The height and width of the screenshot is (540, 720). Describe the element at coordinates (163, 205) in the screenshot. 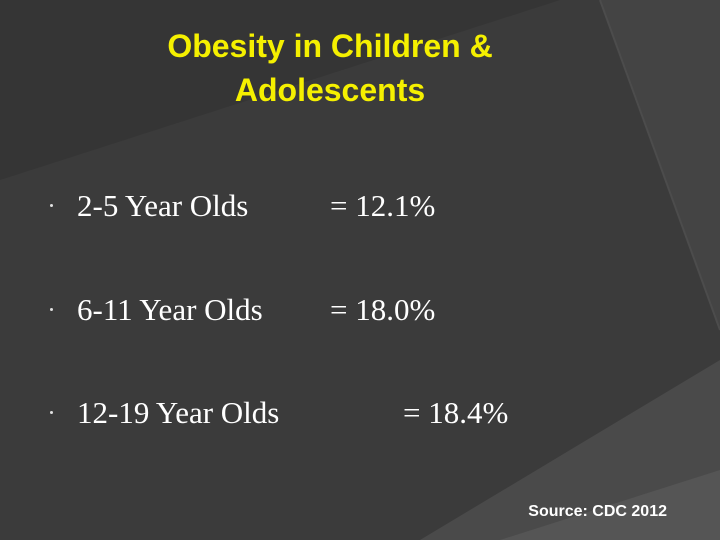

I see `bullet-label: 2-5 Year Olds` at that location.